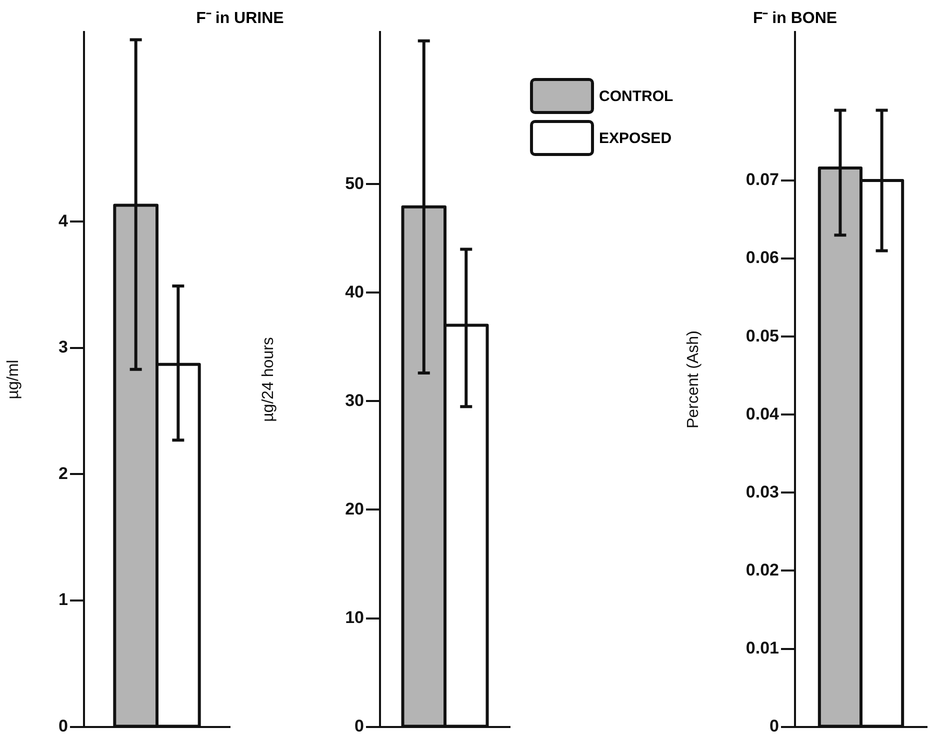 This screenshot has width=937, height=739. Describe the element at coordinates (354, 183) in the screenshot. I see `y-tick-label: 50` at that location.